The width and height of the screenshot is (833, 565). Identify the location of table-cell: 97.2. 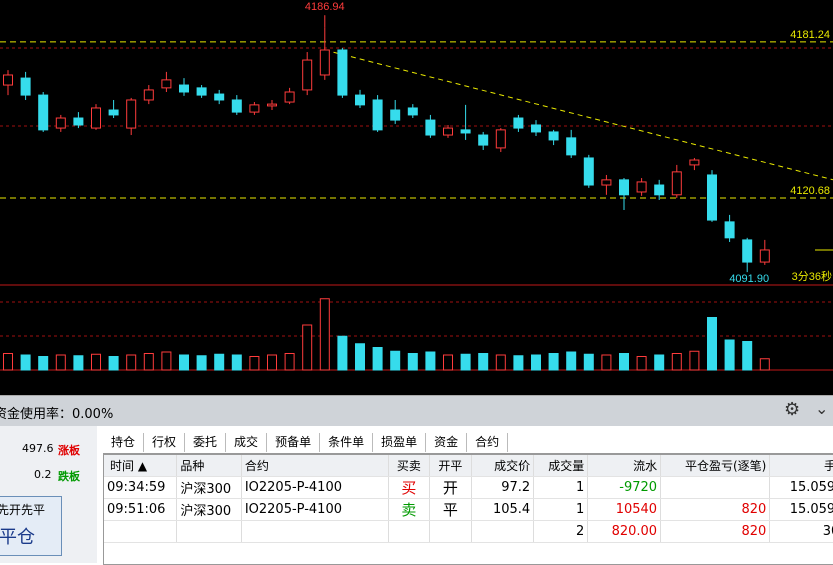
(503, 487).